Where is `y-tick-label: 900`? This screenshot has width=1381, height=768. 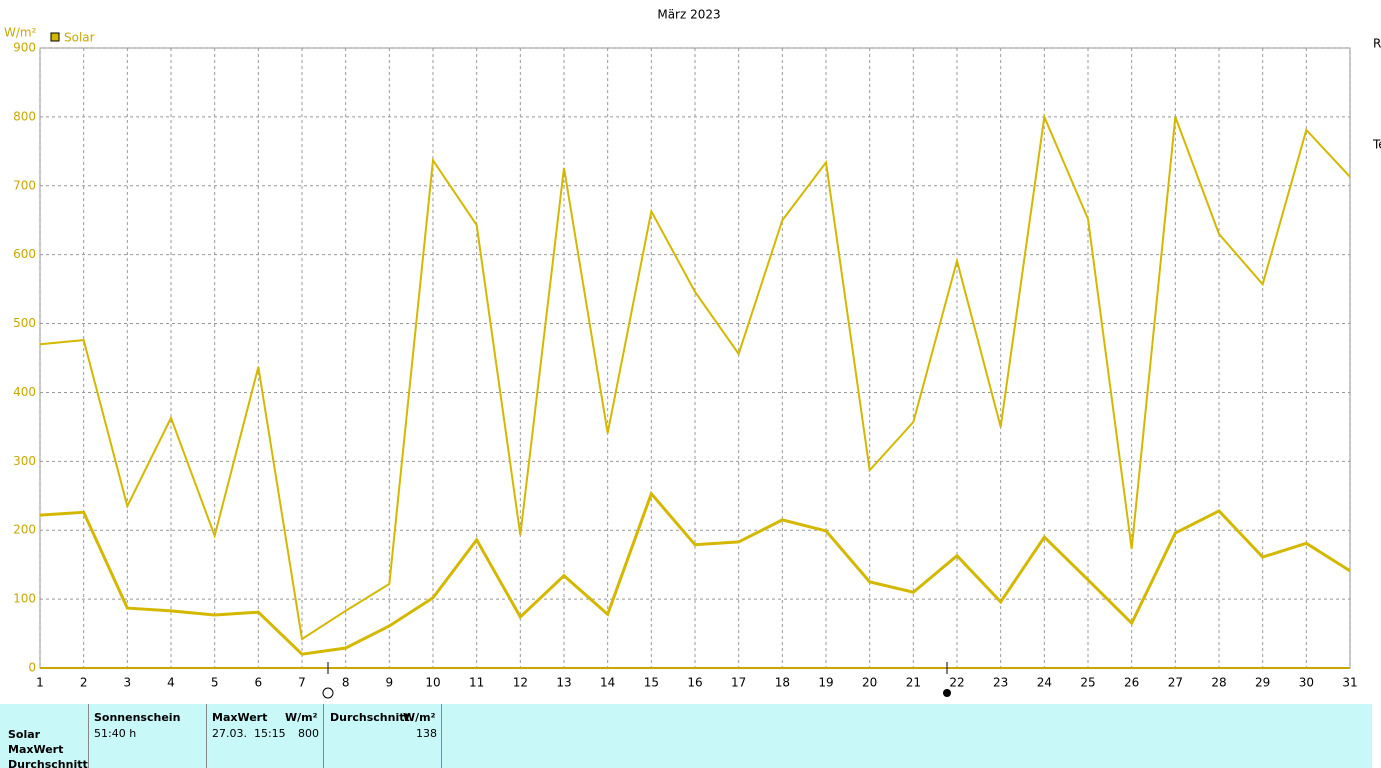
y-tick-label: 900 is located at coordinates (24, 48).